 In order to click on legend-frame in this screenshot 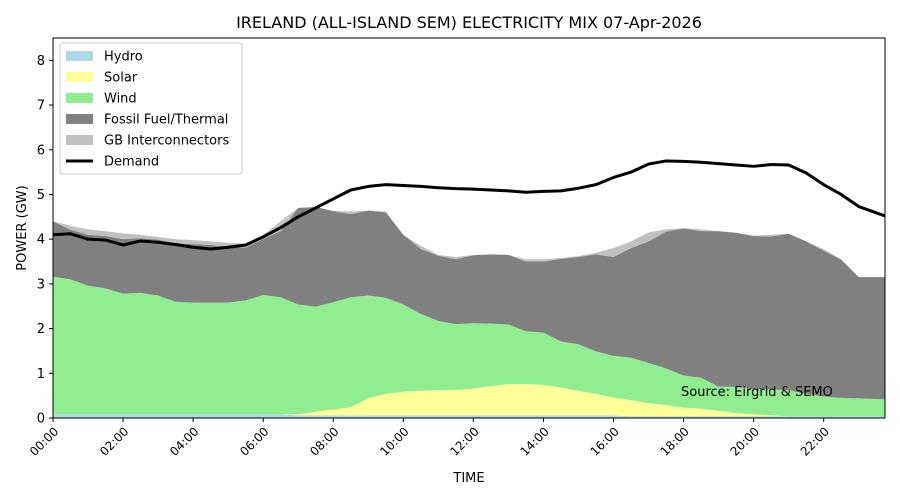, I will do `click(151, 108)`.